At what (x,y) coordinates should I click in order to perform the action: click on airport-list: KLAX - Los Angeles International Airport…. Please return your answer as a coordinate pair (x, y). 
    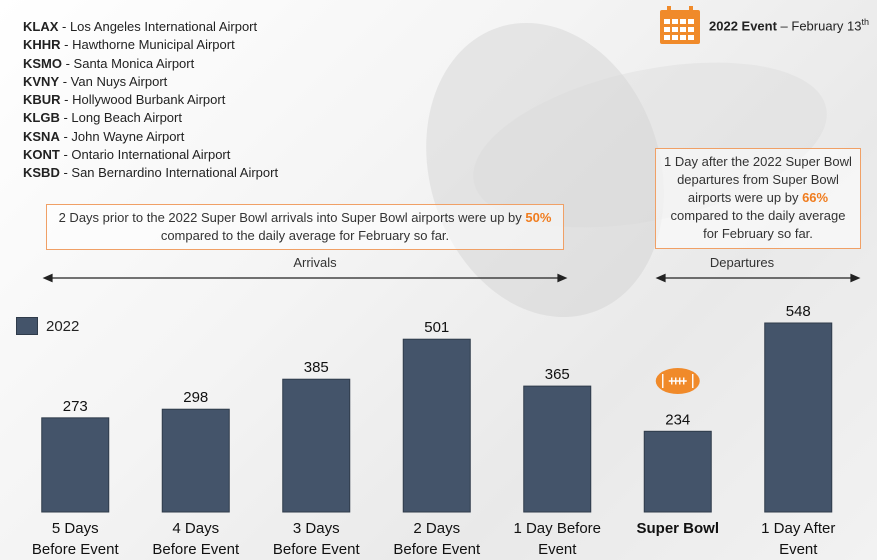
    Looking at the image, I should click on (150, 100).